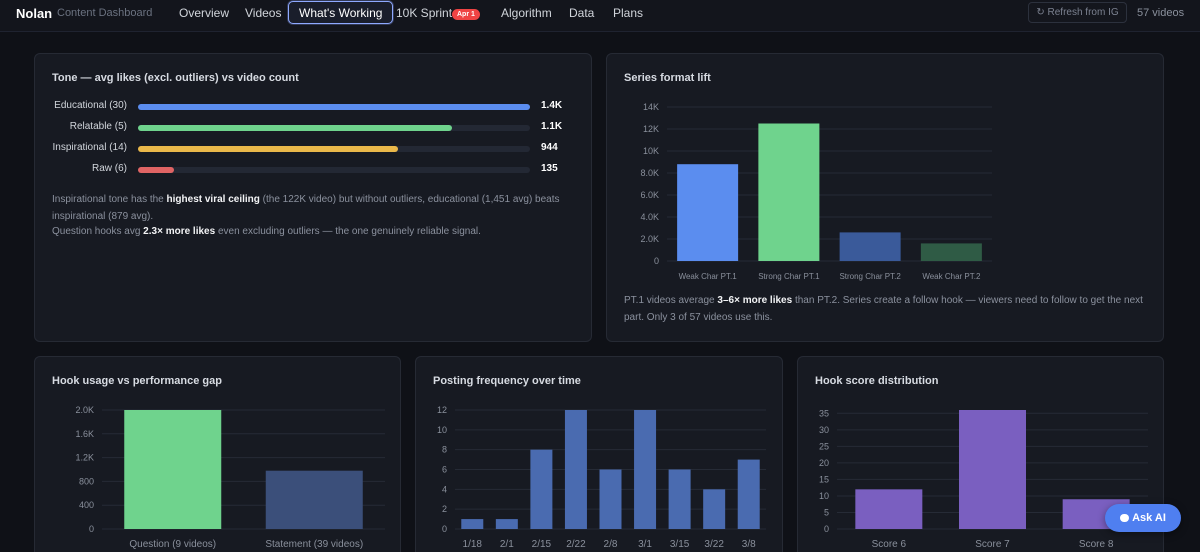  Describe the element at coordinates (1077, 12) in the screenshot. I see `refresh-from-ig-button: ↻ Refresh from IG` at that location.